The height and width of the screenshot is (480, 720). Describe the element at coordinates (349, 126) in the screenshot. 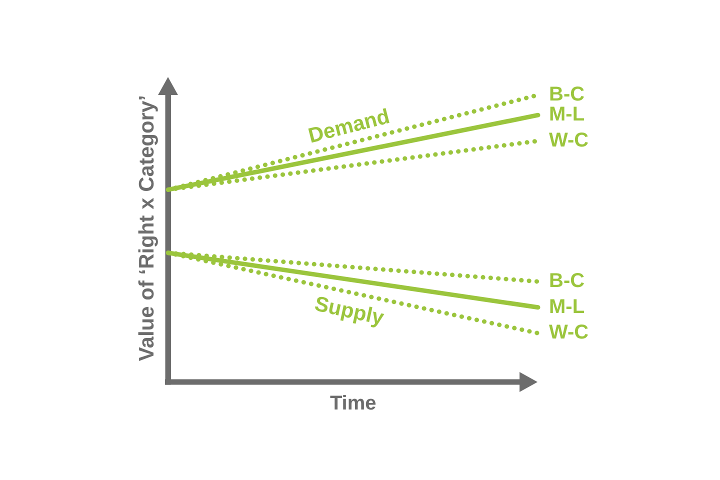

I see `annotation: Demand` at that location.